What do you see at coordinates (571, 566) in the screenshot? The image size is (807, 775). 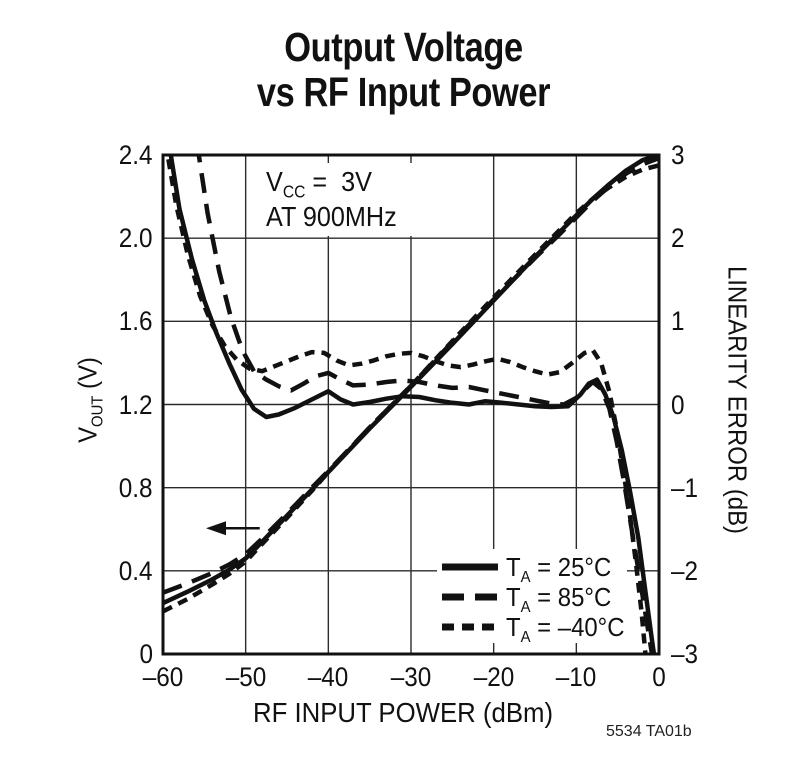 I see `legend-label-value: = 25°C` at bounding box center [571, 566].